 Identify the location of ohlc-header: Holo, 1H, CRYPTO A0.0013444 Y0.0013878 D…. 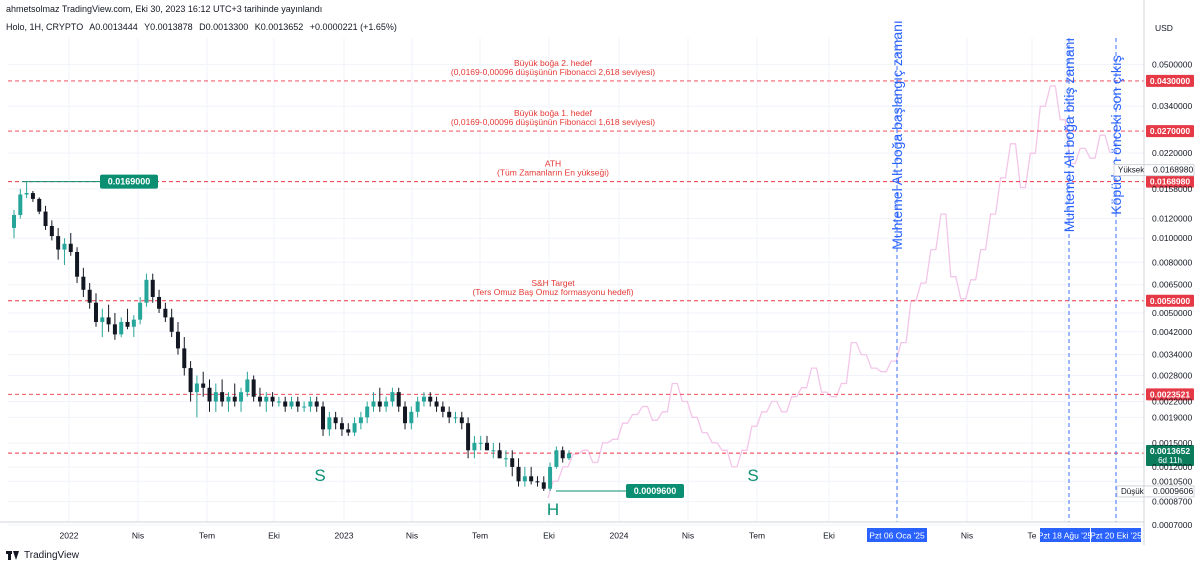
(203, 27).